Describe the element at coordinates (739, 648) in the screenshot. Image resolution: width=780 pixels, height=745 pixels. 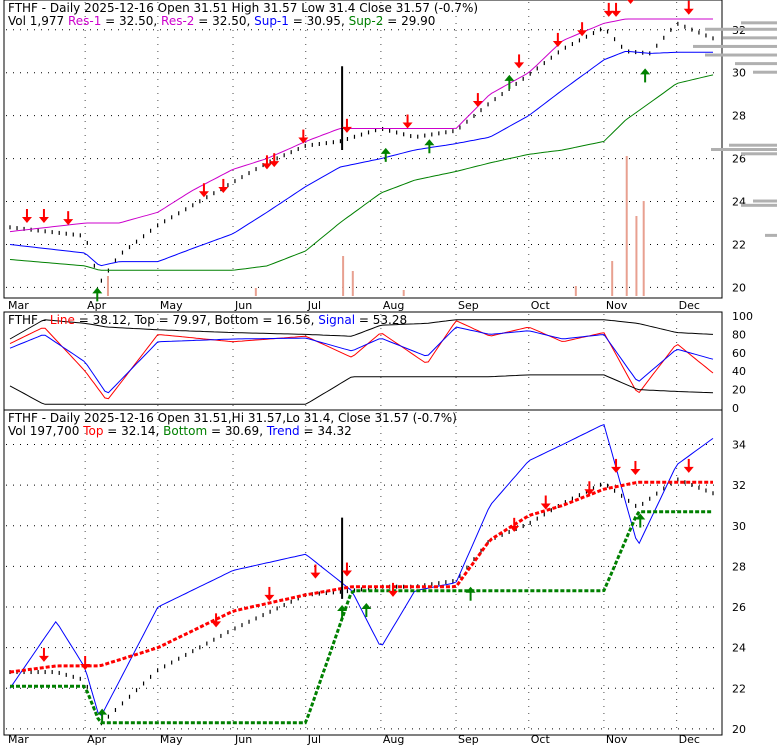
I see `p3-y-tick-label: 24` at that location.